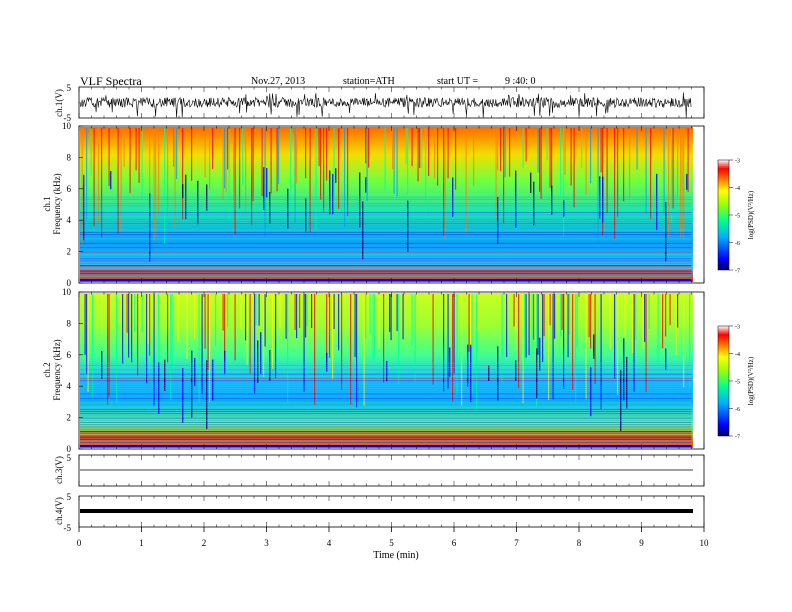 The image size is (792, 612). I want to click on y-tick-label: 4, so click(69, 386).